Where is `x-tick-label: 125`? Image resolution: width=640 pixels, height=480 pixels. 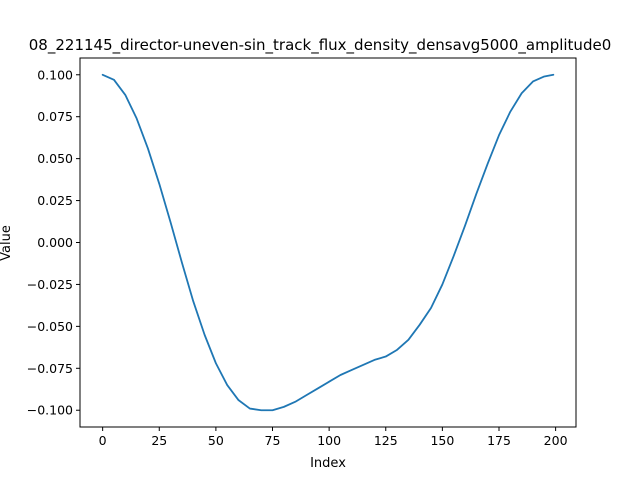
x-tick-label: 125 is located at coordinates (386, 440).